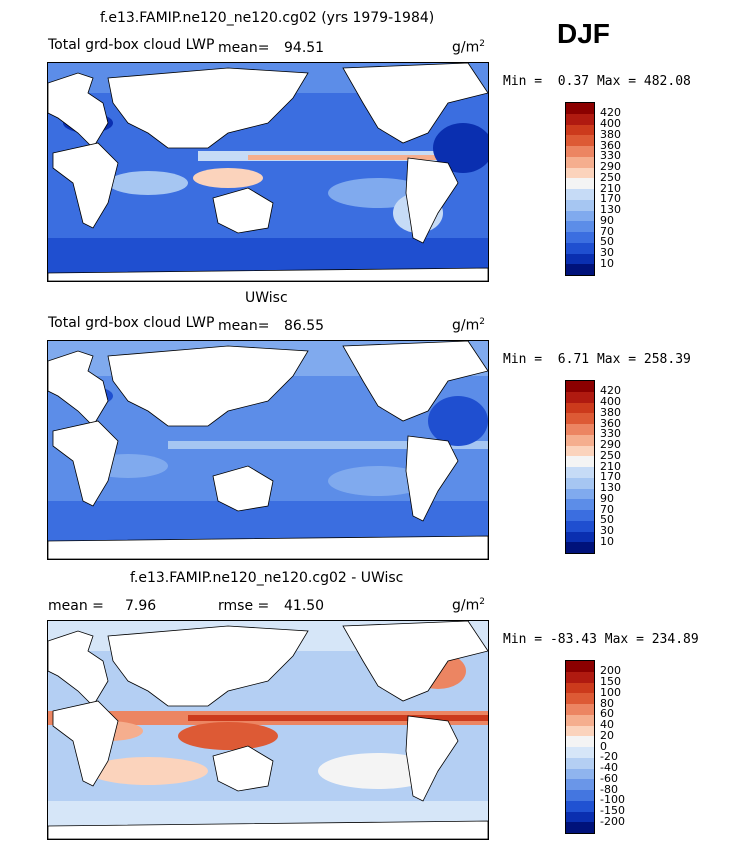 This screenshot has width=733, height=845. I want to click on panel1-mean-label: mean=, so click(244, 48).